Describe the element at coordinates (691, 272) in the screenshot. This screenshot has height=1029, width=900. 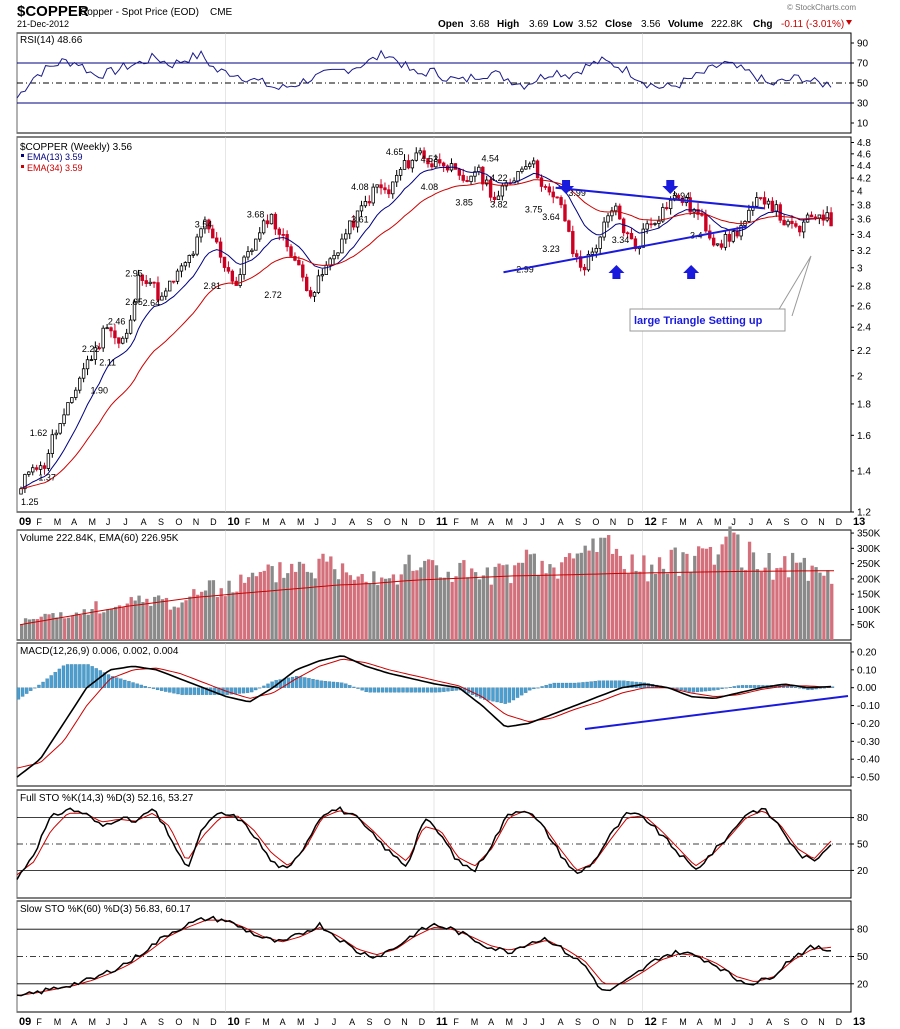
I see `arrow-up-icon` at that location.